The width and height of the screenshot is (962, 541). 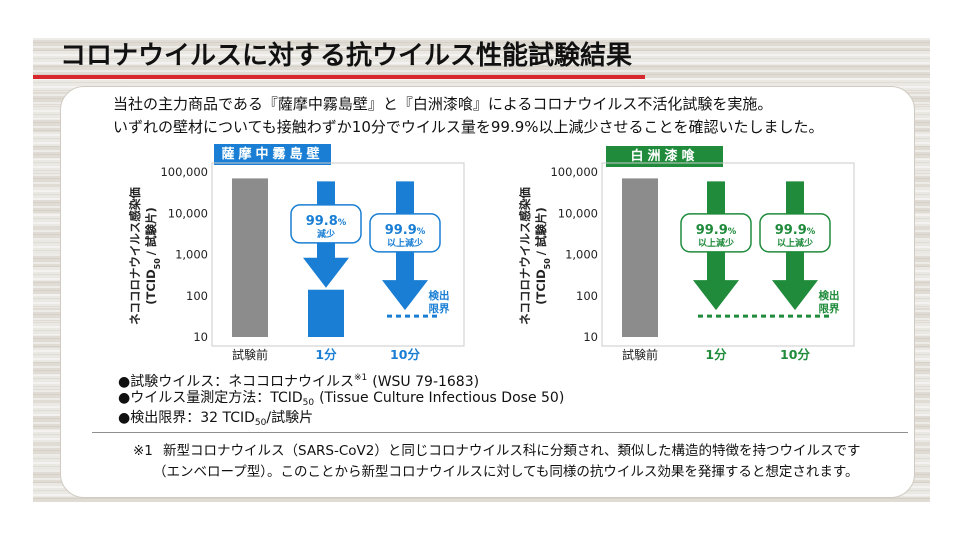 What do you see at coordinates (143, 451) in the screenshot?
I see `footnote-mark: ※1` at bounding box center [143, 451].